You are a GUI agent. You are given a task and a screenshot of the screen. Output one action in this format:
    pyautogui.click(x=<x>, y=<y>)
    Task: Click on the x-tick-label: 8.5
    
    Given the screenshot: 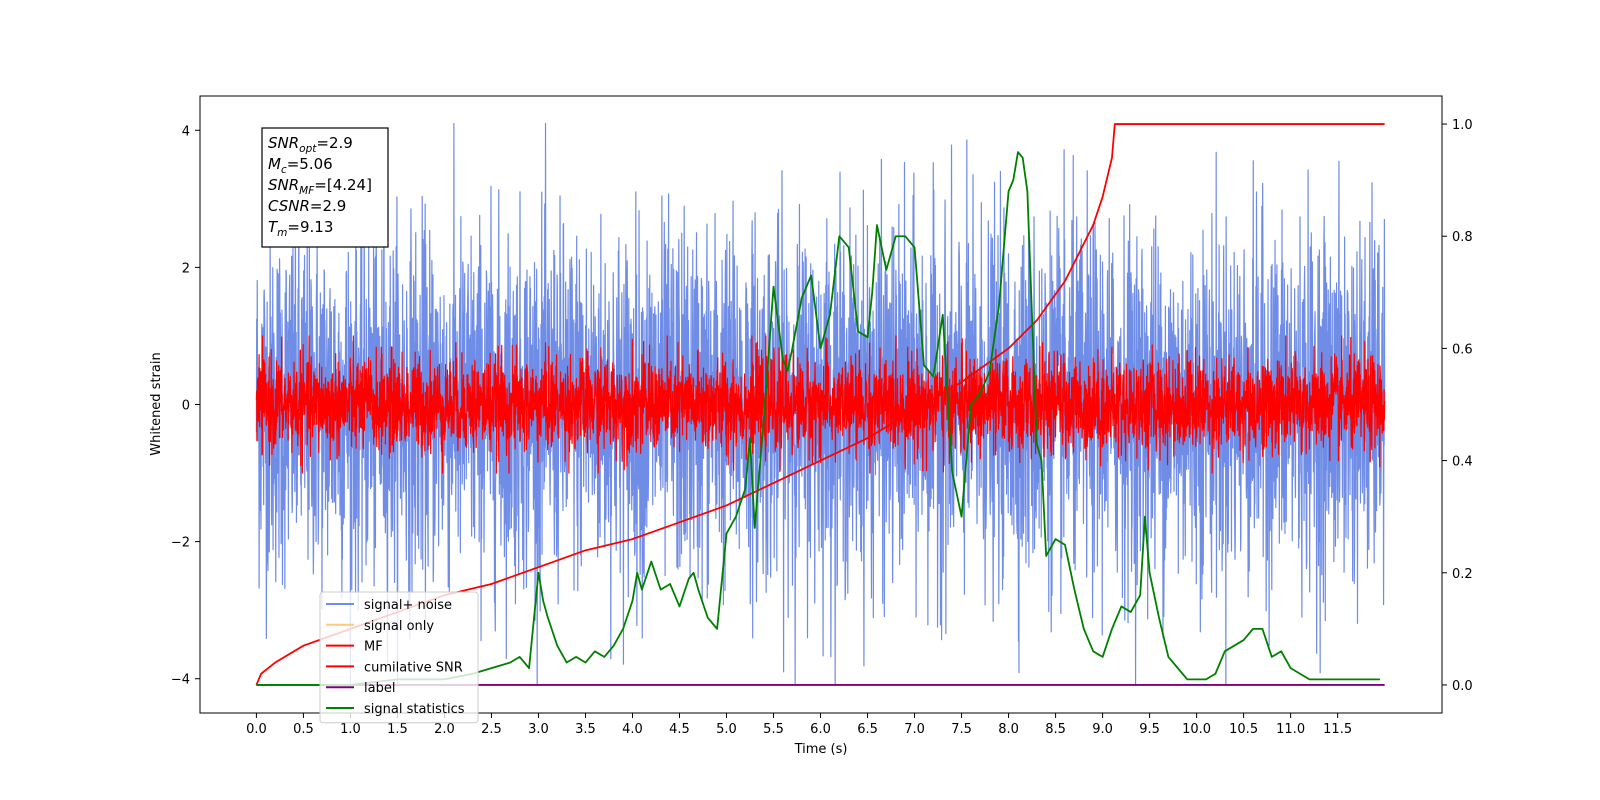 What is the action you would take?
    pyautogui.click(x=1055, y=729)
    